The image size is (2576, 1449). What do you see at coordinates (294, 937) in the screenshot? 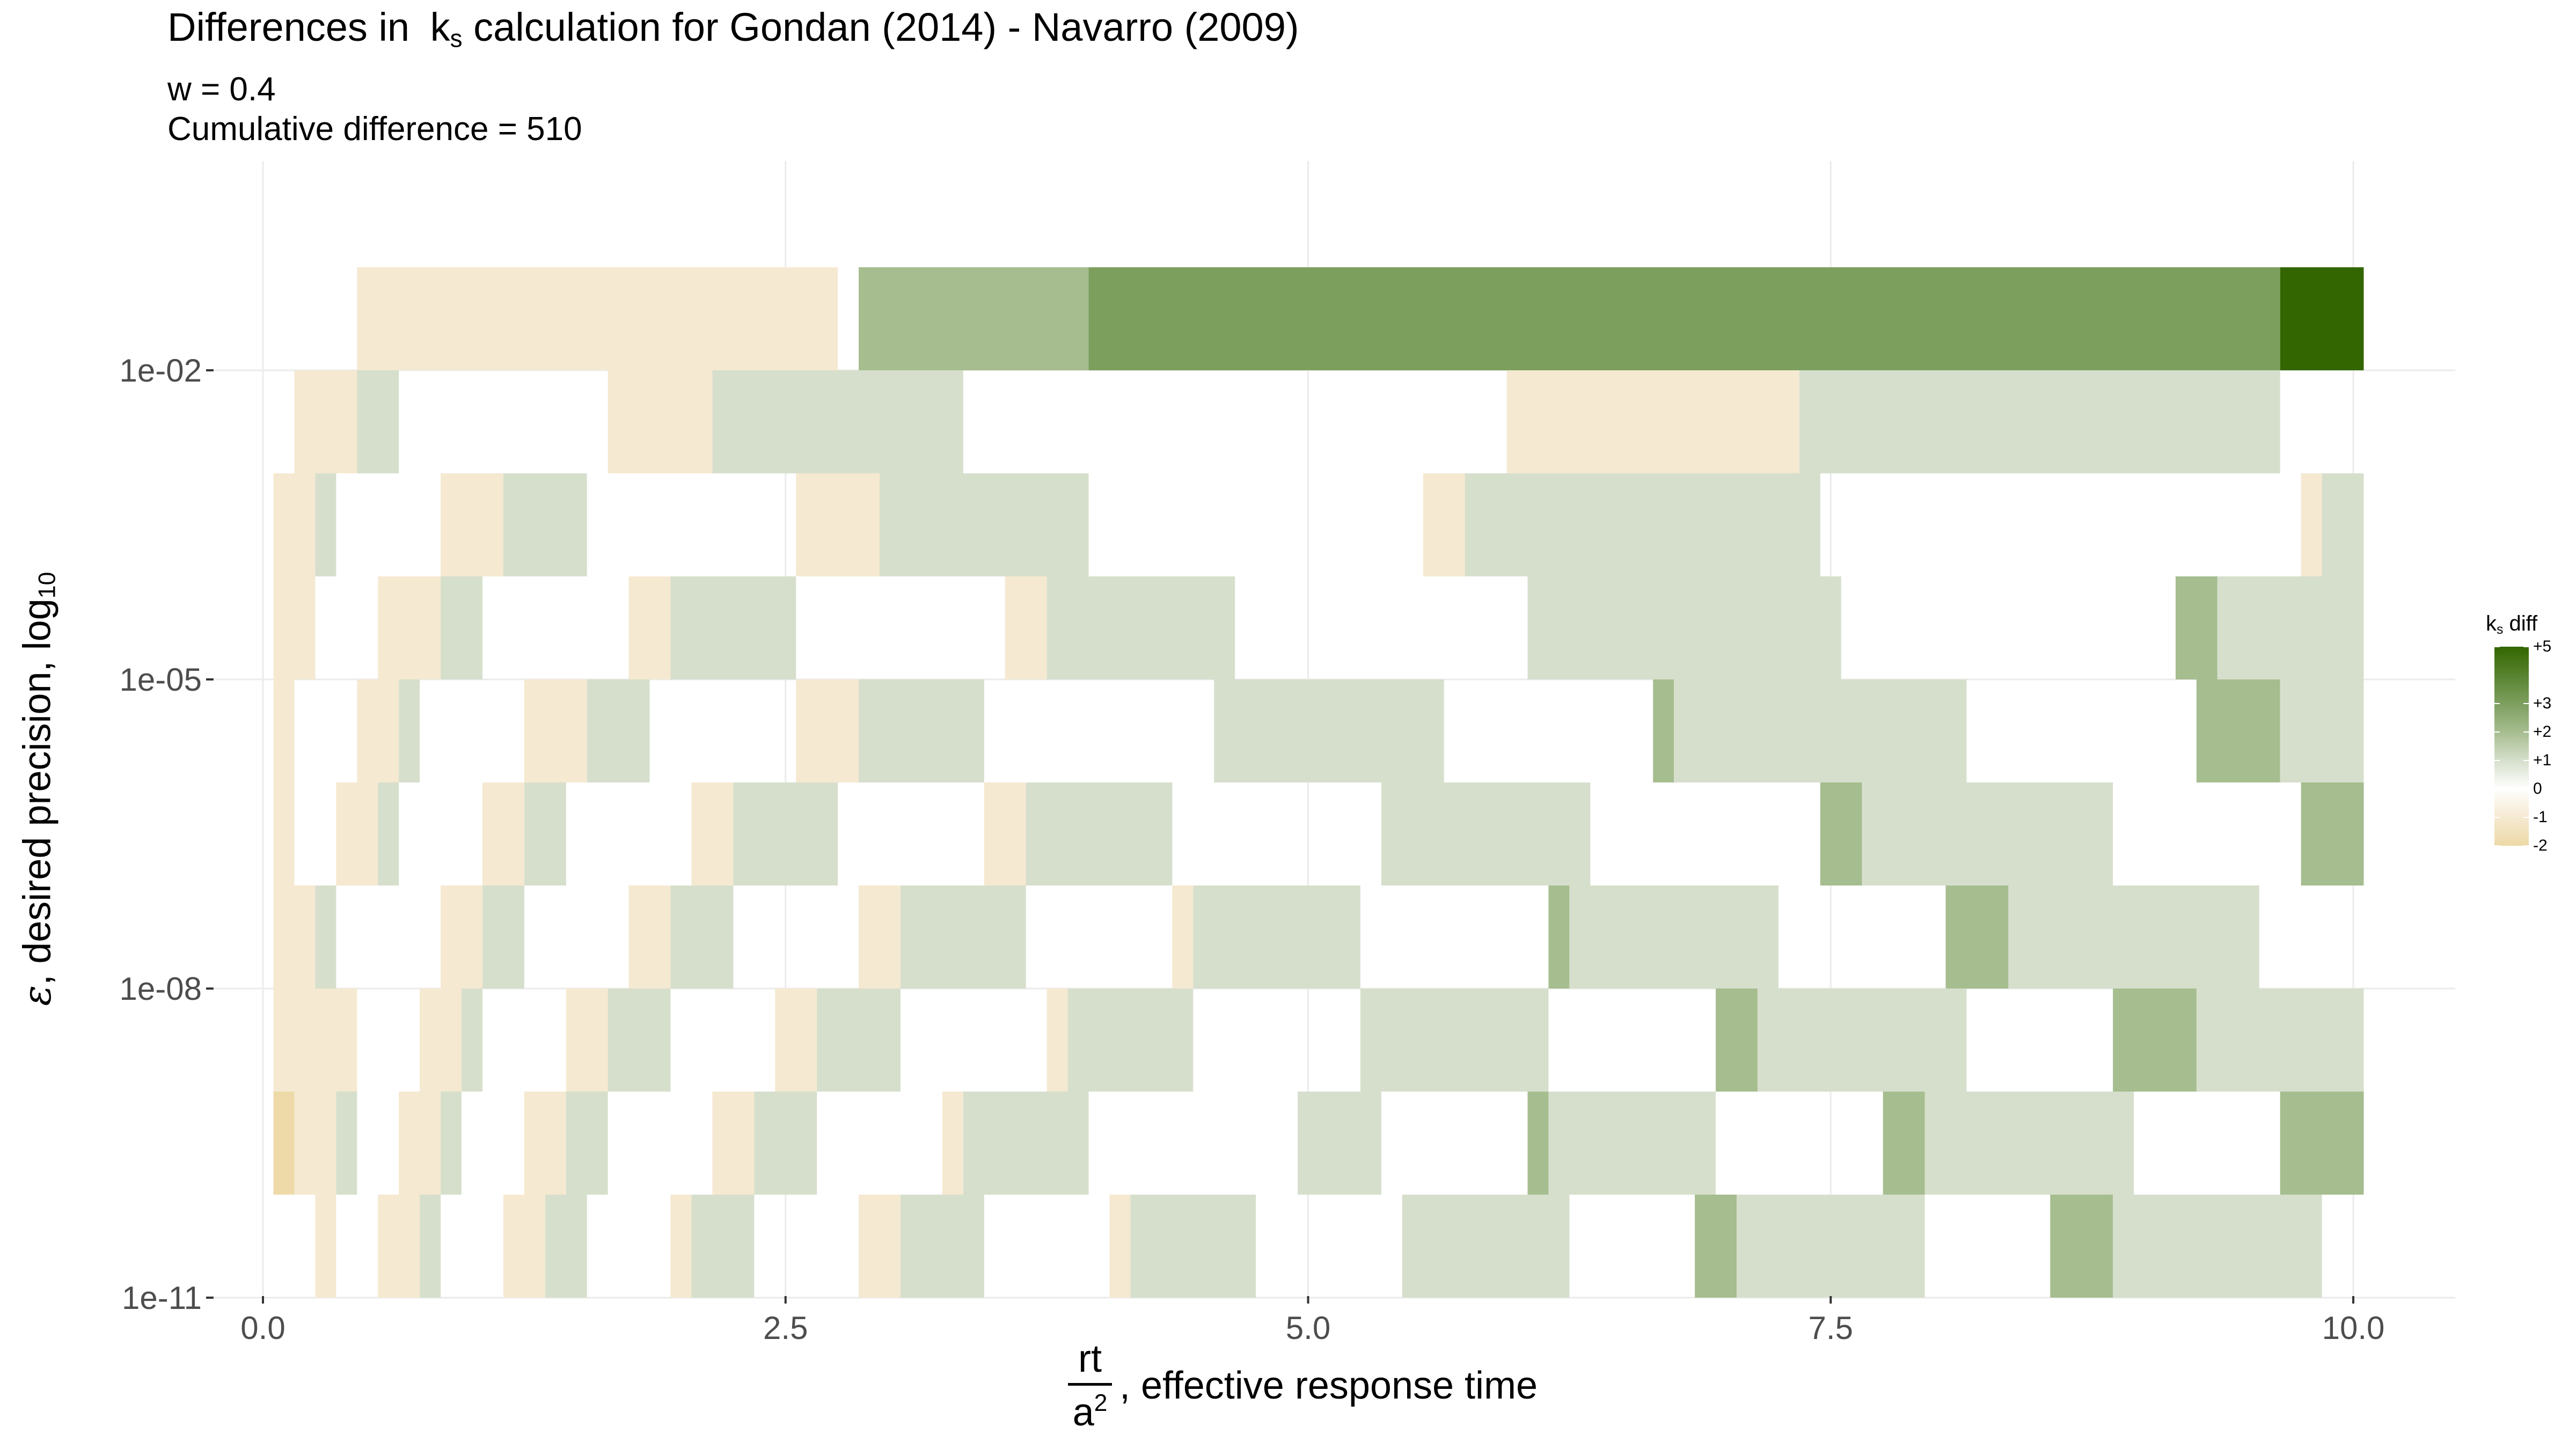
I see `heatmap-tile-r6-s0` at bounding box center [294, 937].